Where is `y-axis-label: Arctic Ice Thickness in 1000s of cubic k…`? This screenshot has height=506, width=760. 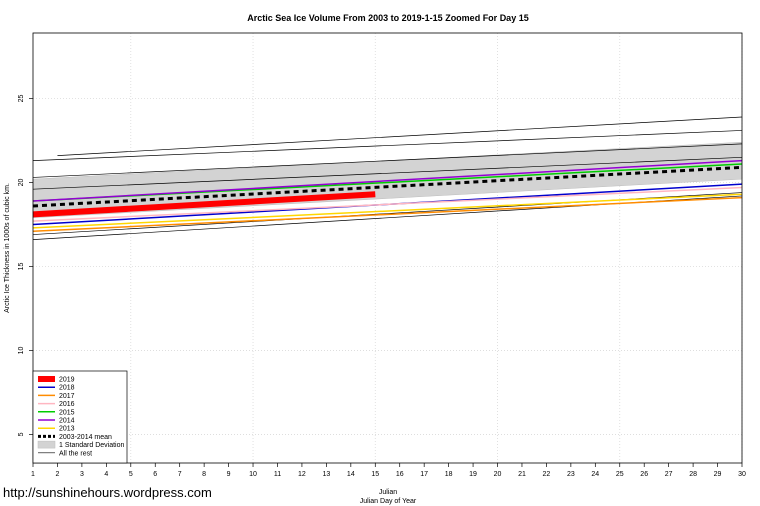
y-axis-label: Arctic Ice Thickness in 1000s of cubic k… is located at coordinates (7, 248).